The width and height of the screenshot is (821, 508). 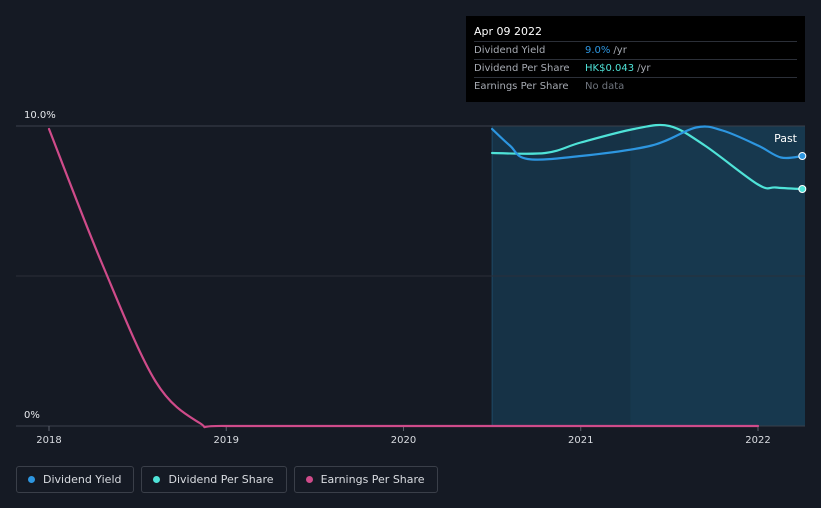 I want to click on series-line-dividend-yield, so click(x=647, y=143).